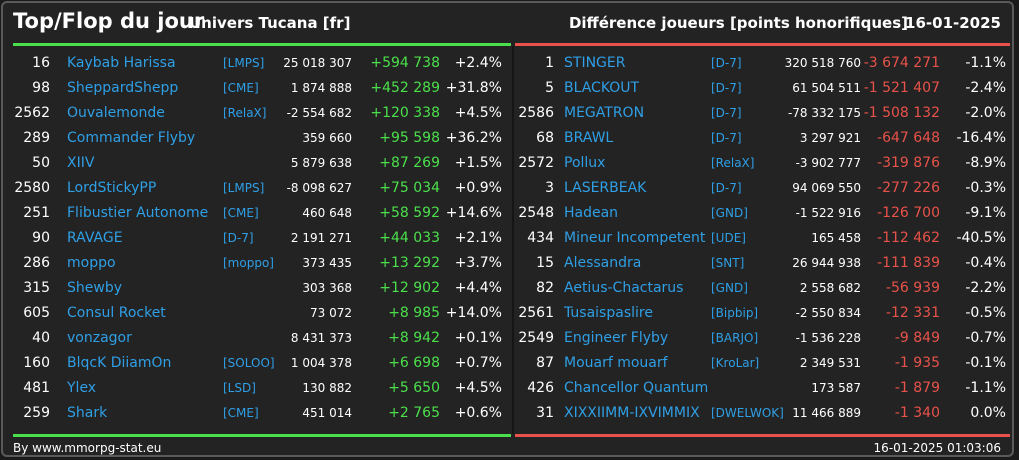 This screenshot has height=460, width=1019. What do you see at coordinates (257, 387) in the screenshot?
I see `gainer-row: 481 Ylex [LSD] 130 882 +5 650 +4.5%` at bounding box center [257, 387].